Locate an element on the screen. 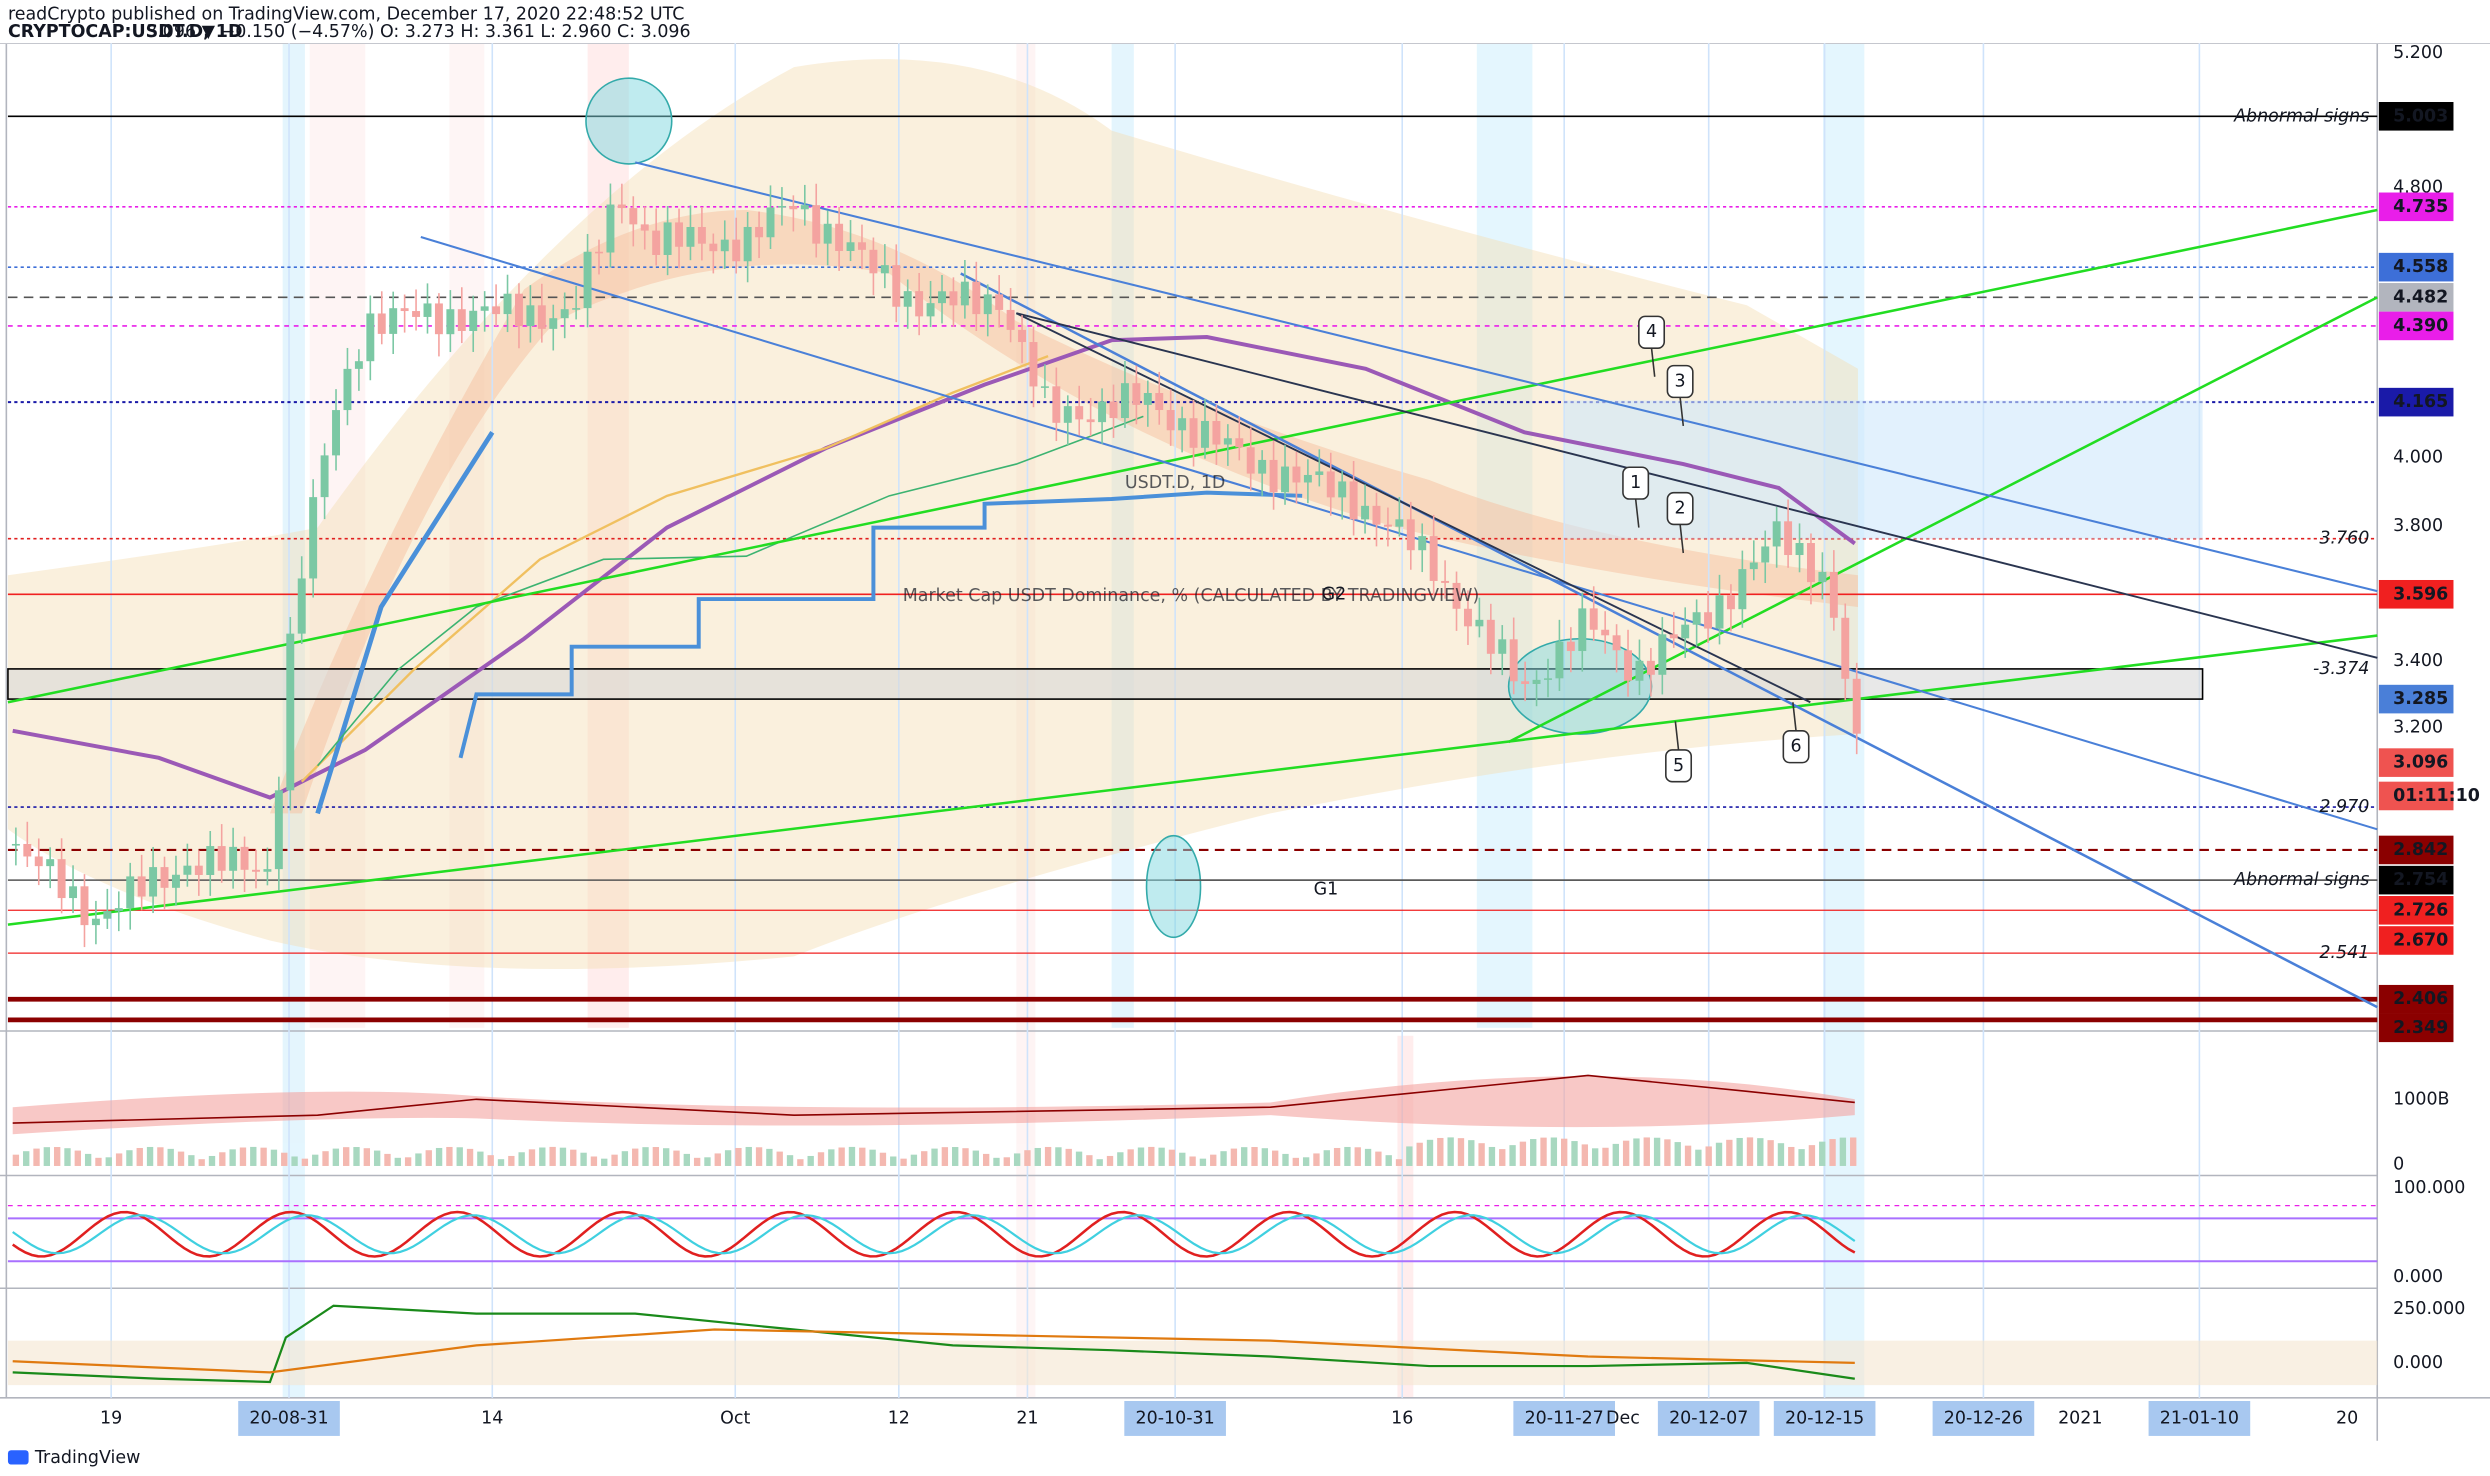  date-badge is located at coordinates (1983, 1418).